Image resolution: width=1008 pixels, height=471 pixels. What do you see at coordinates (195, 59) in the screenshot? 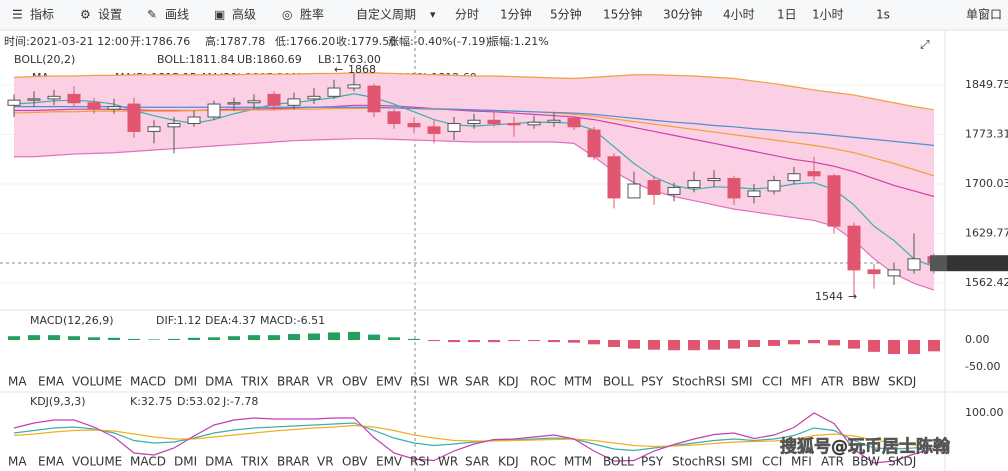
I see `legend-text: BOLL:1811.84` at bounding box center [195, 59].